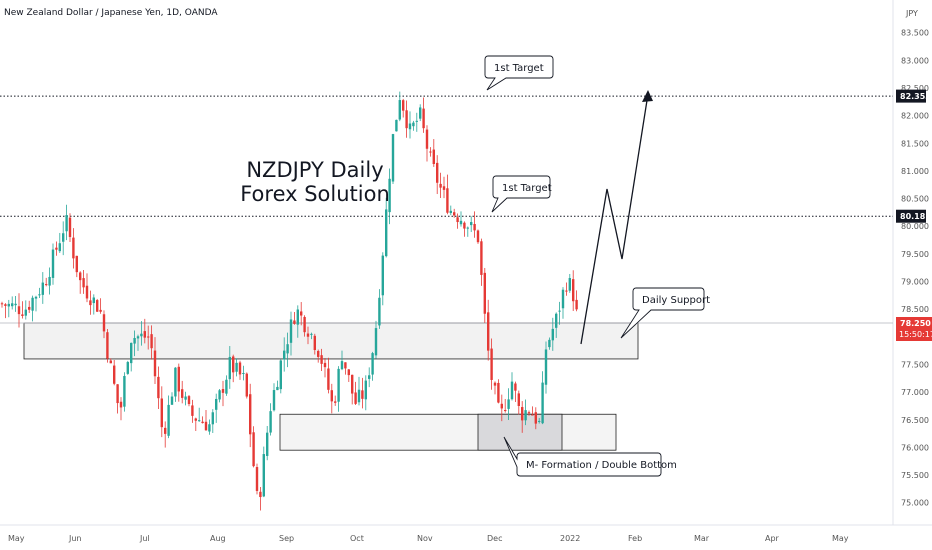 The width and height of the screenshot is (932, 550). I want to click on x-tick-label: Jun, so click(75, 538).